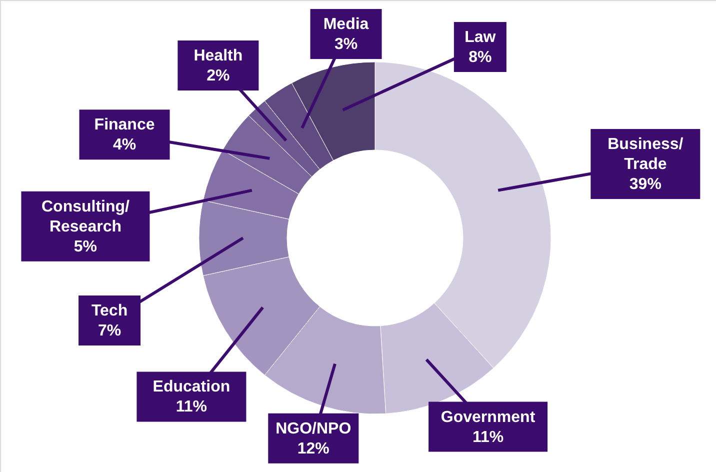 The width and height of the screenshot is (716, 472). What do you see at coordinates (480, 37) in the screenshot?
I see `slice-label: Law` at bounding box center [480, 37].